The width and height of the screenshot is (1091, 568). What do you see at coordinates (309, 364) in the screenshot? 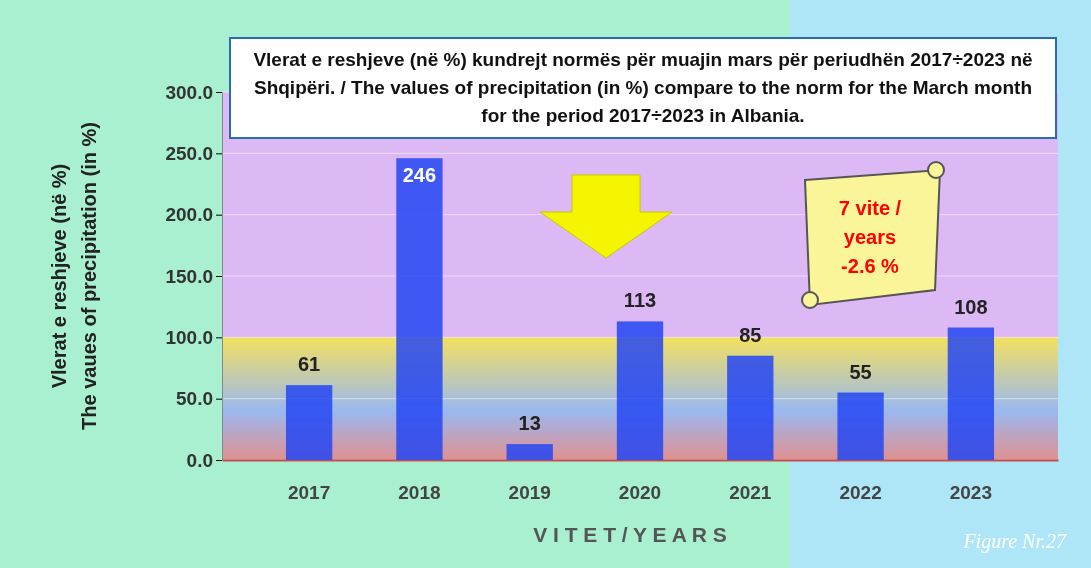
I see `data-label: 61` at bounding box center [309, 364].